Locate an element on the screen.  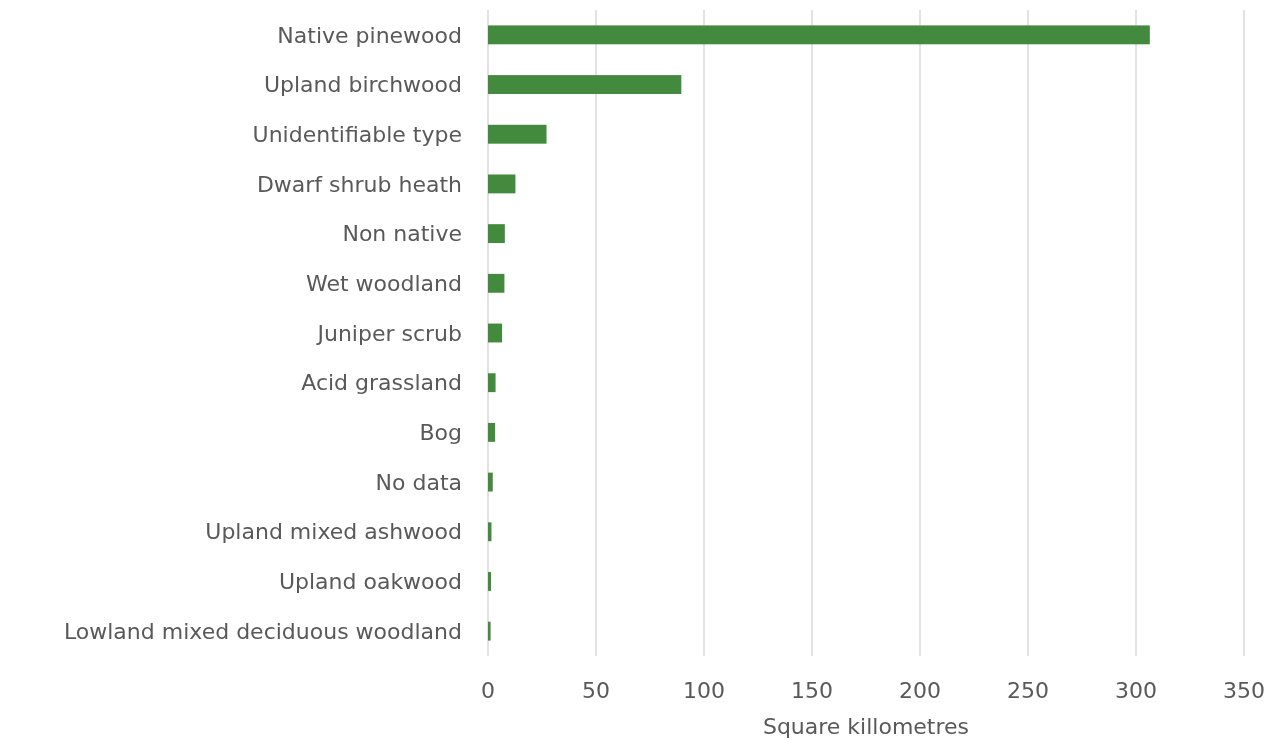
x-tick-label: 150 is located at coordinates (812, 690).